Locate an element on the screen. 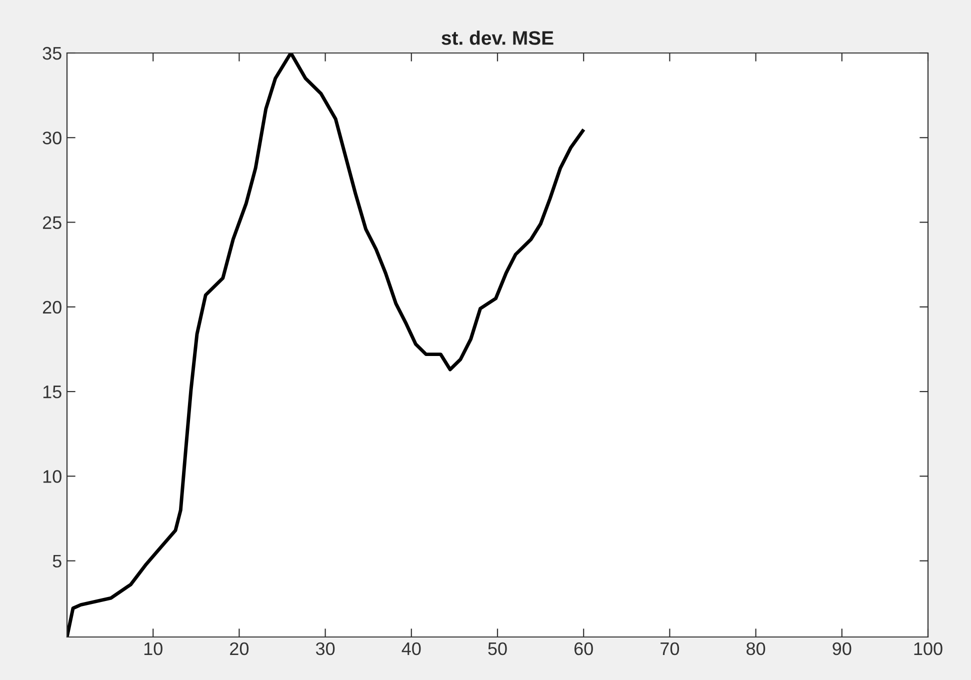  x-tick-label: 20 is located at coordinates (239, 649).